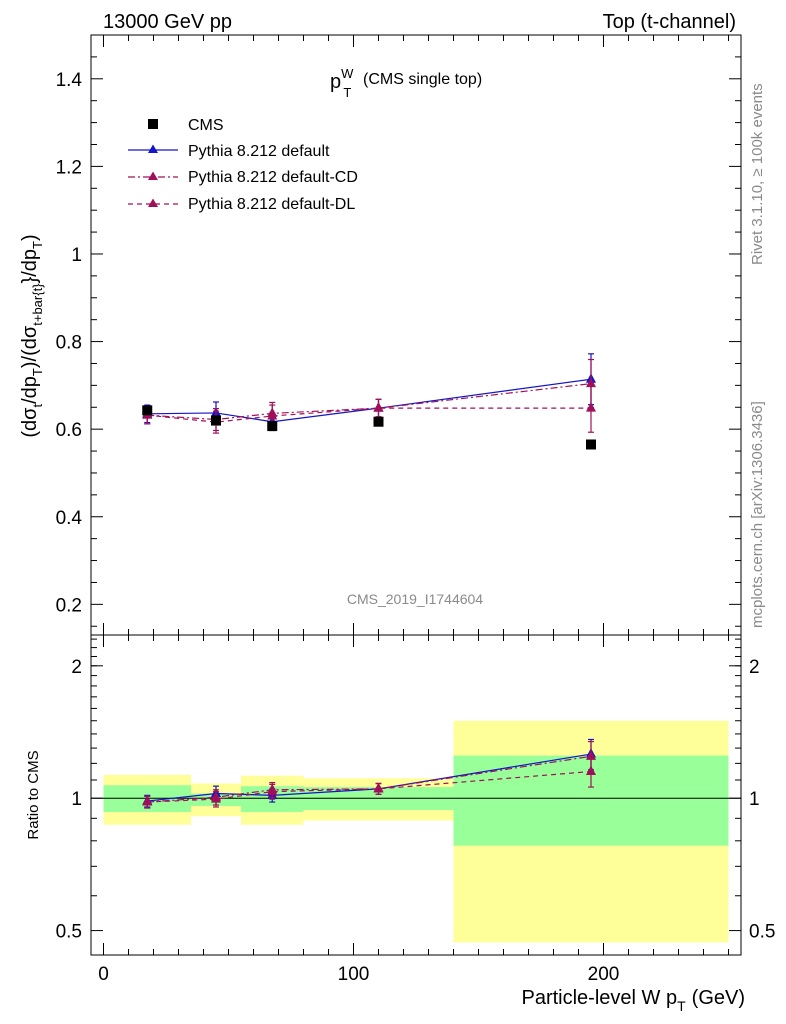 Image resolution: width=786 pixels, height=1024 pixels. What do you see at coordinates (32, 335) in the screenshot?
I see `main-y-axis-label: (dσt/dpT)/(dσt+bar{t}}/dpT)` at bounding box center [32, 335].